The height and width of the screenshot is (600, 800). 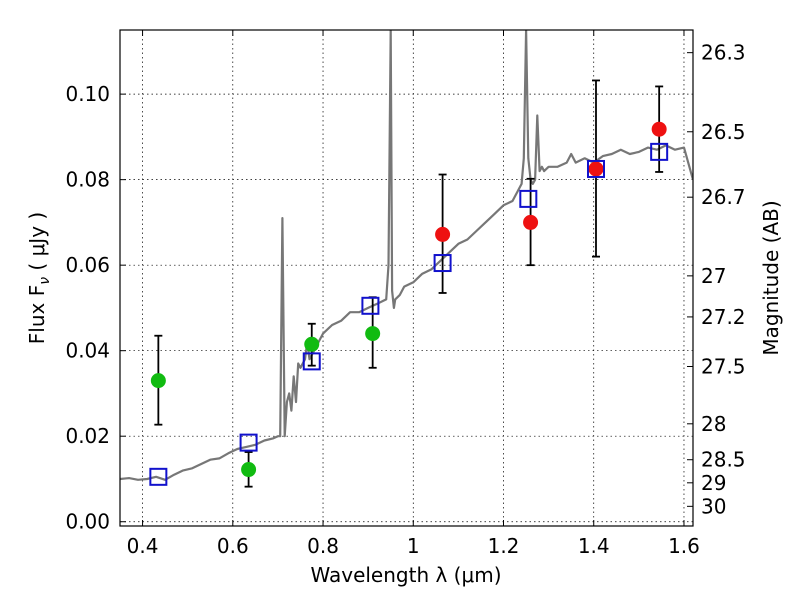 What do you see at coordinates (87, 436) in the screenshot?
I see `y-tick-label: 0.02` at bounding box center [87, 436].